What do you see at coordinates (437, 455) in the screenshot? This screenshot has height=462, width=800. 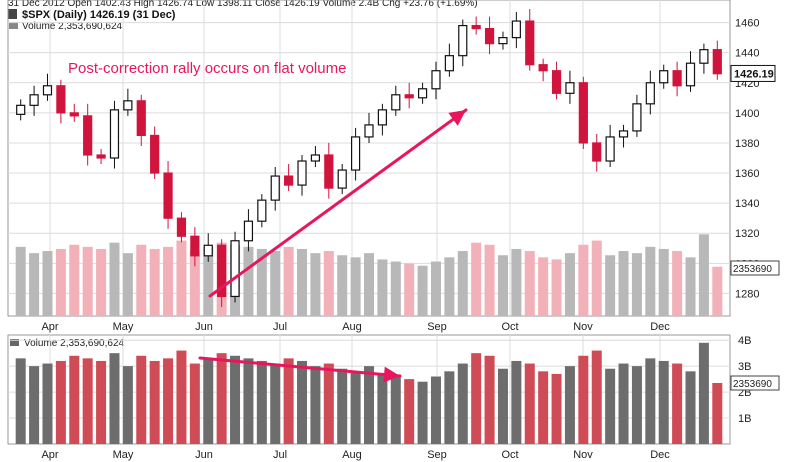 I see `volume-month-label: Sep` at bounding box center [437, 455].